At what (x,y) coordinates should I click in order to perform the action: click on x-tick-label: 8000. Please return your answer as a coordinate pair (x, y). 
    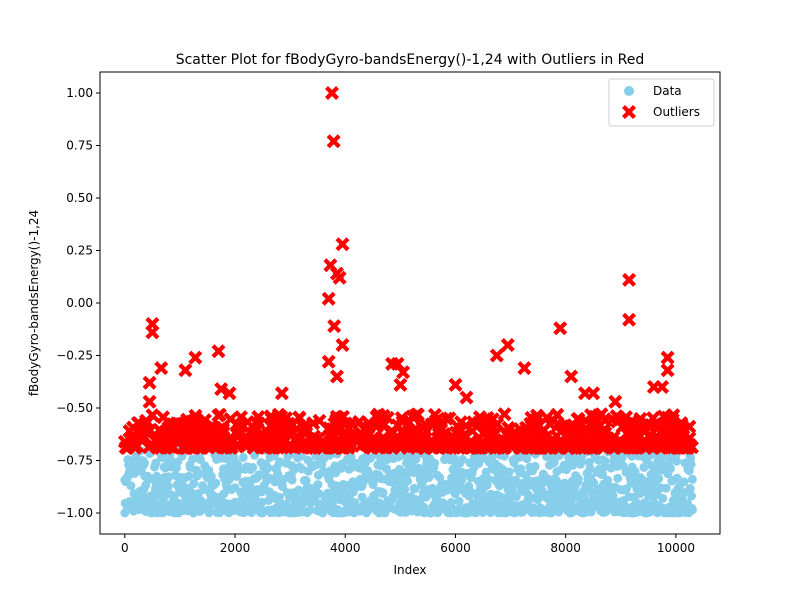
    Looking at the image, I should click on (565, 548).